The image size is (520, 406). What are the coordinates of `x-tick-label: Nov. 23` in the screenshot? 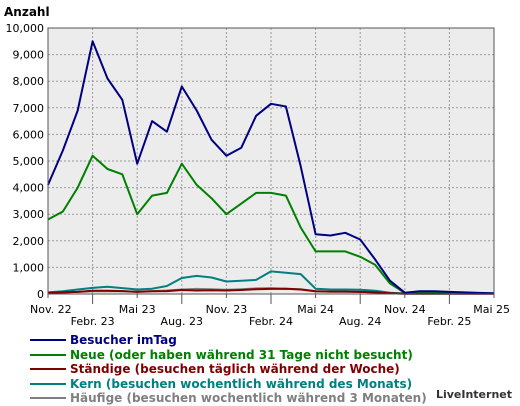 It's located at (227, 309).